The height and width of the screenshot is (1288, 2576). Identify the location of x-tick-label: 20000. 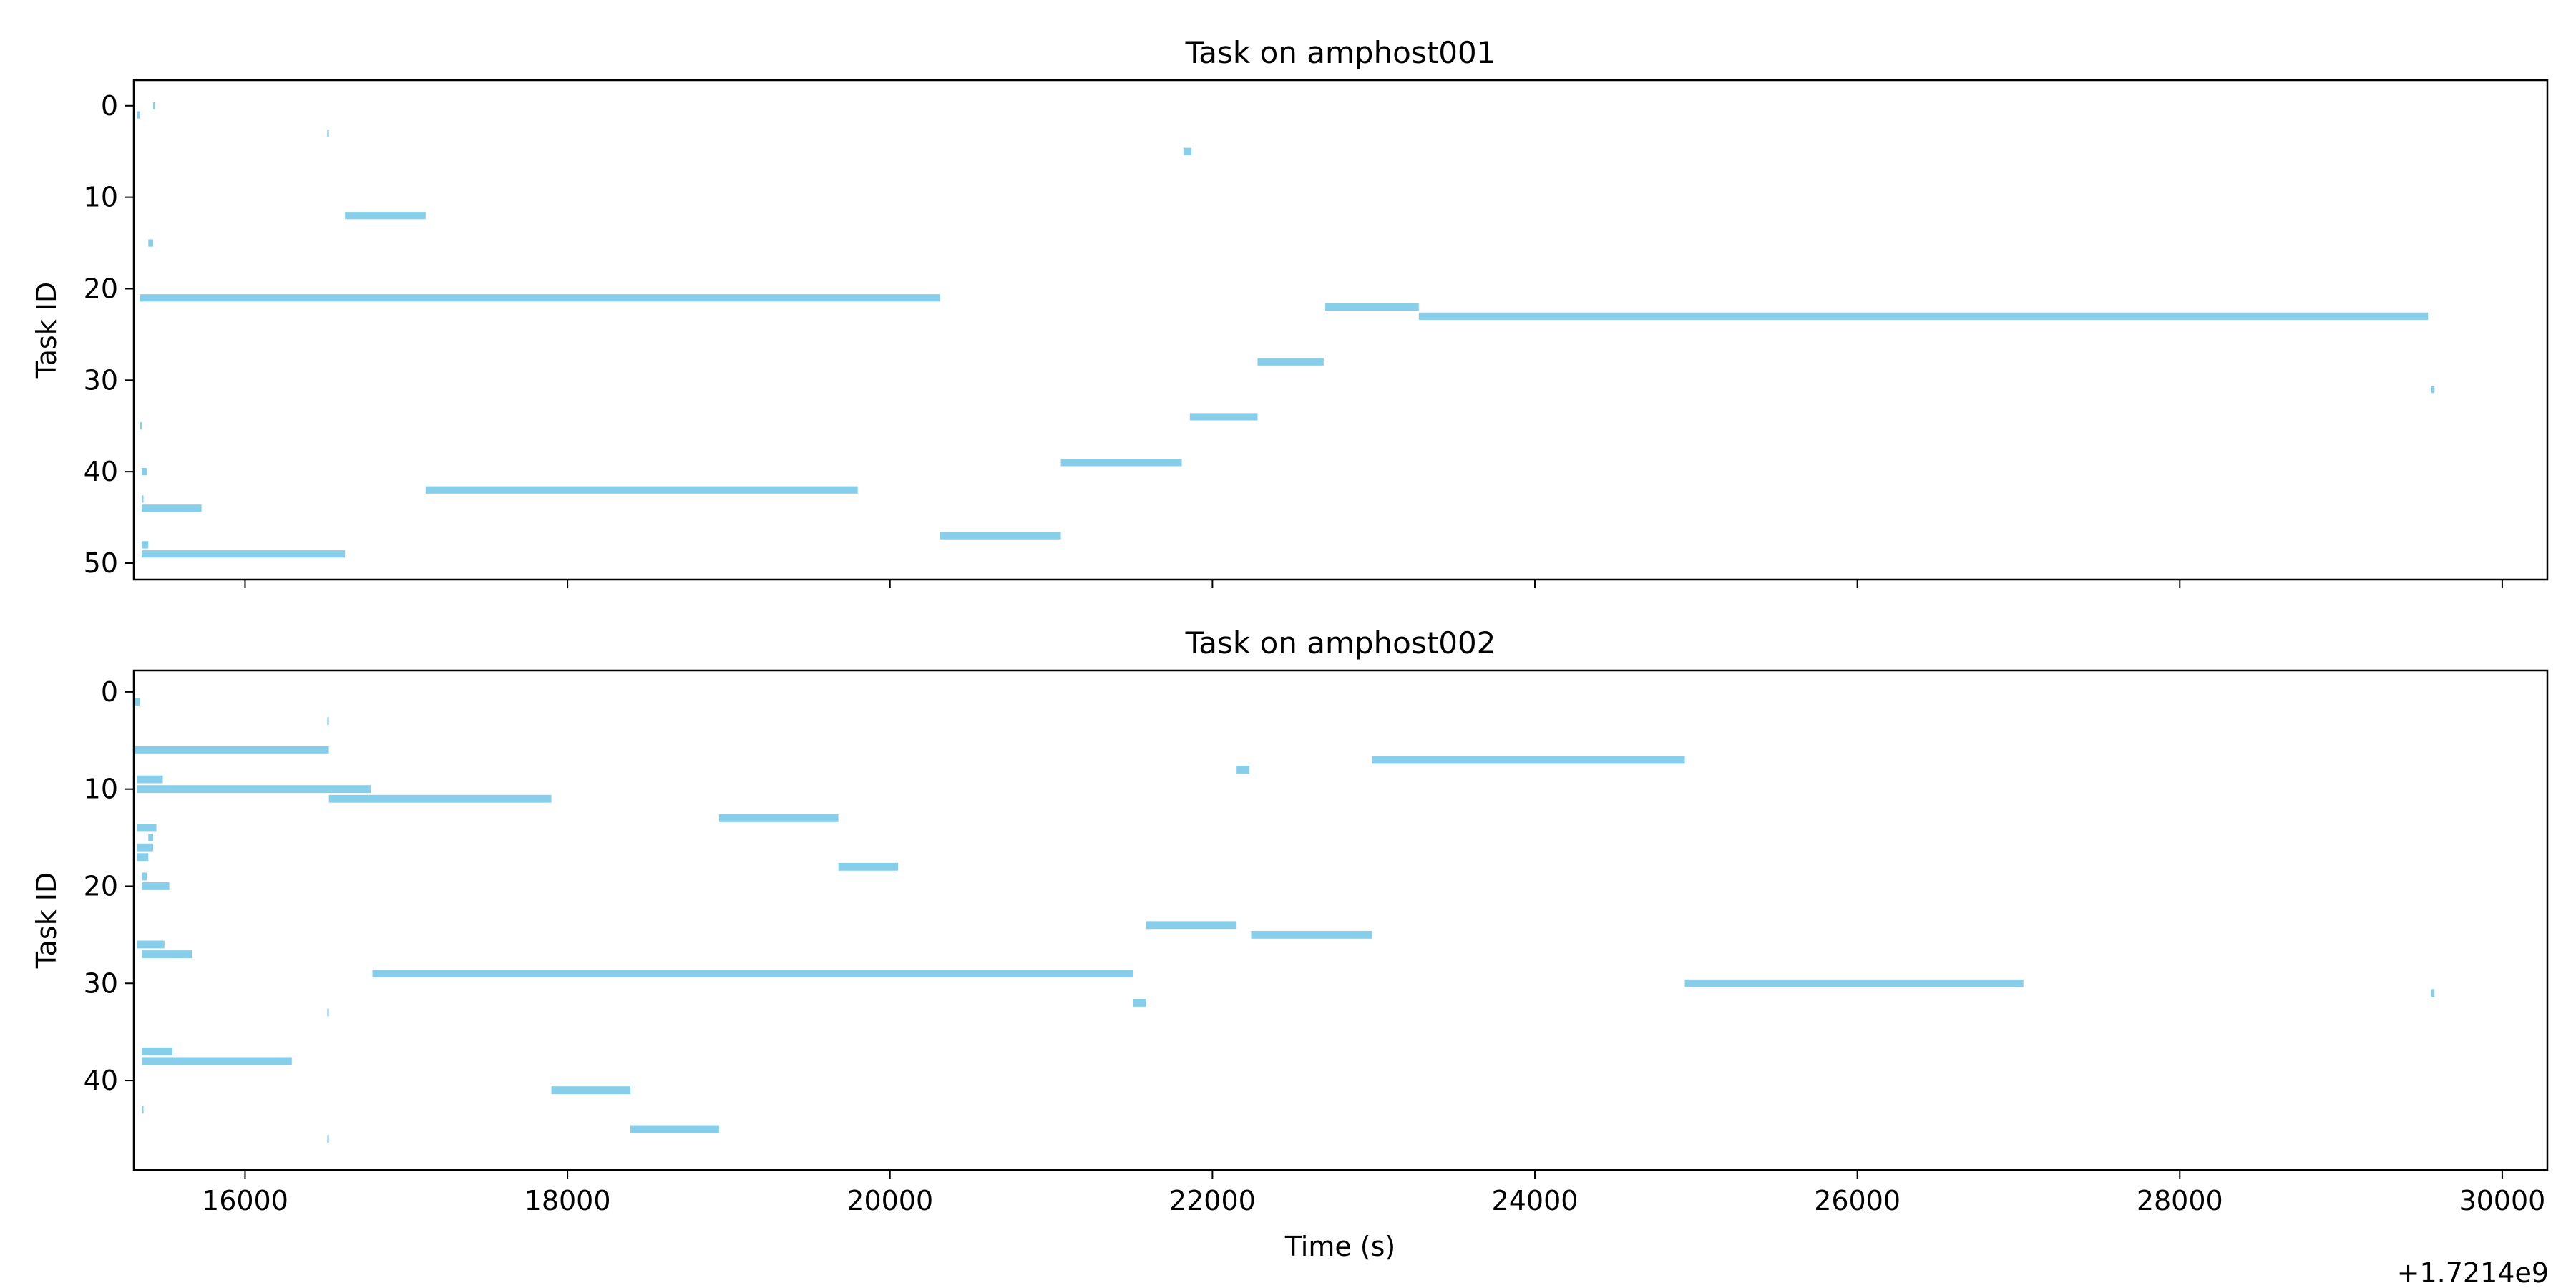
(890, 1200).